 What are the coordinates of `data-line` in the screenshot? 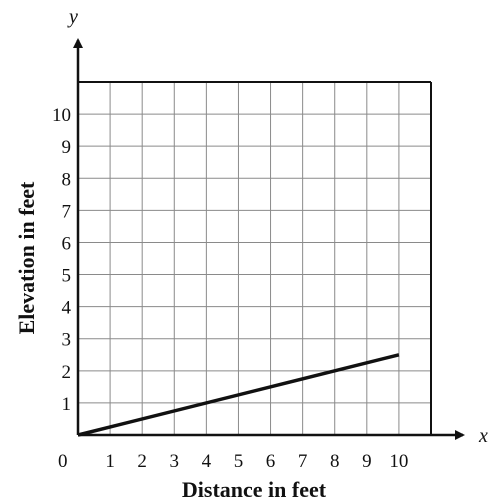 It's located at (238, 395).